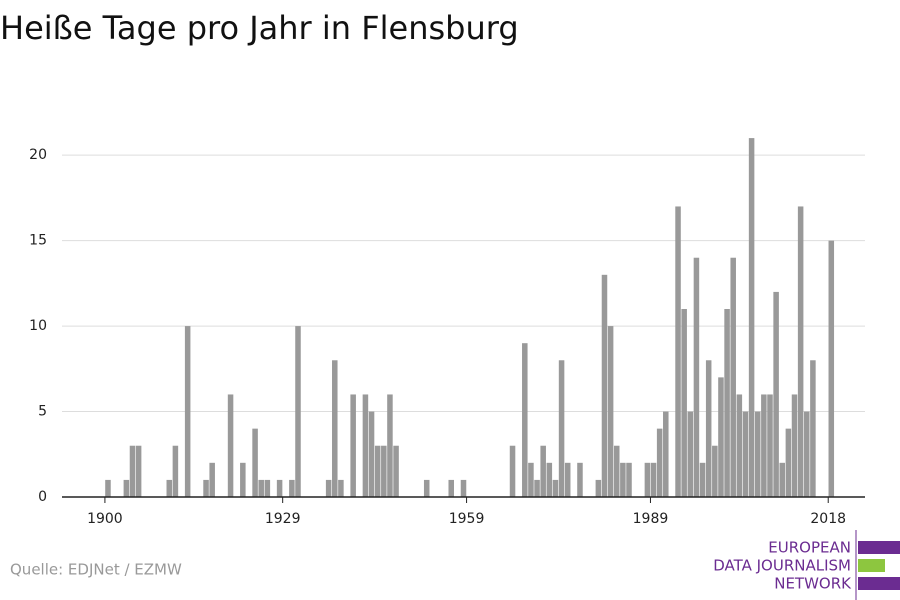 Image resolution: width=900 pixels, height=600 pixels. I want to click on logo: EUROPEAN DATA JOURNALISM NETWORK, so click(806, 565).